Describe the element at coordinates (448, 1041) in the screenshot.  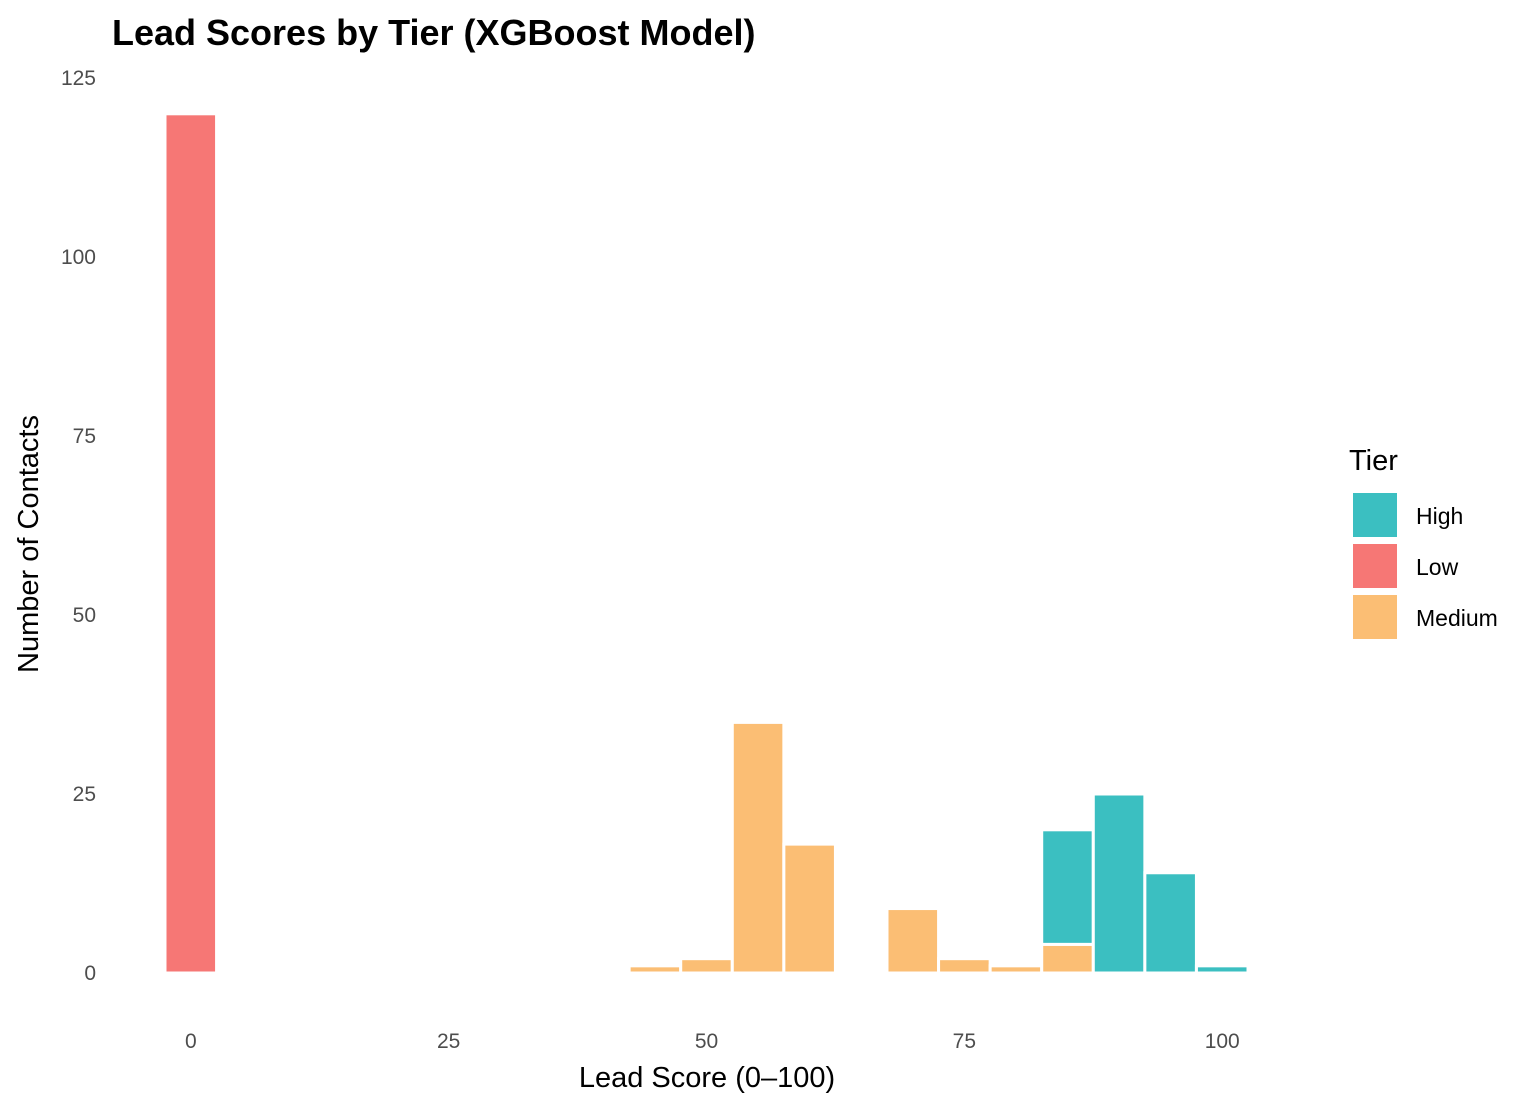
I see `x-tick-label: 25` at that location.